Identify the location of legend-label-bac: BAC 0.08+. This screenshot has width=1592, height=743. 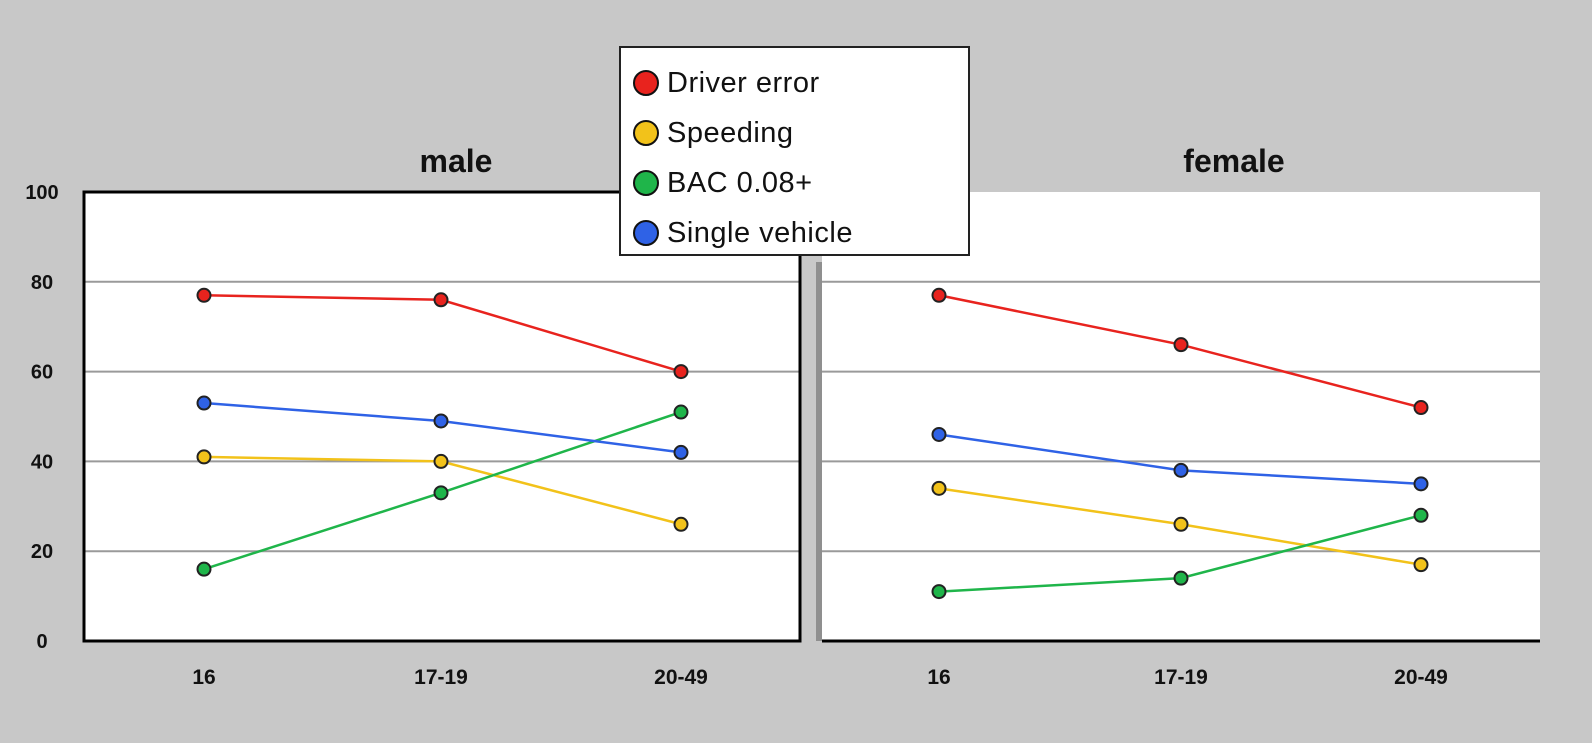
(740, 182).